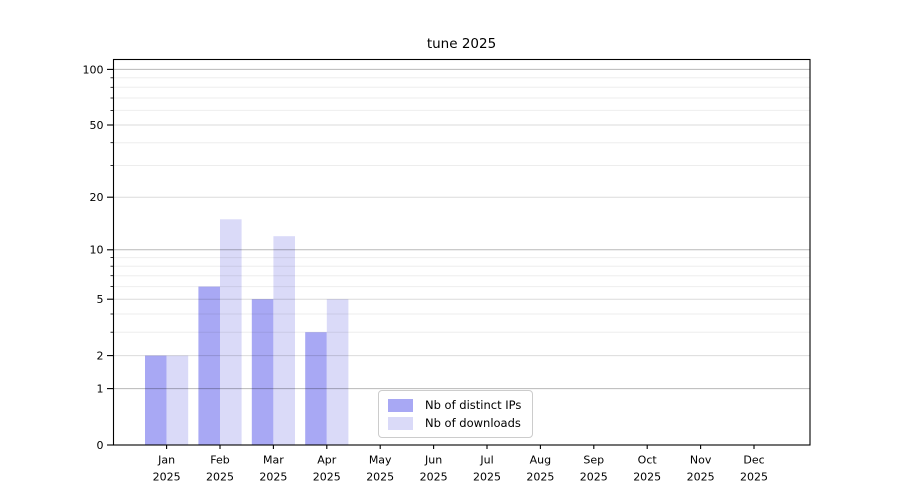  I want to click on legend-label-downloads: Nb of downloads, so click(473, 423).